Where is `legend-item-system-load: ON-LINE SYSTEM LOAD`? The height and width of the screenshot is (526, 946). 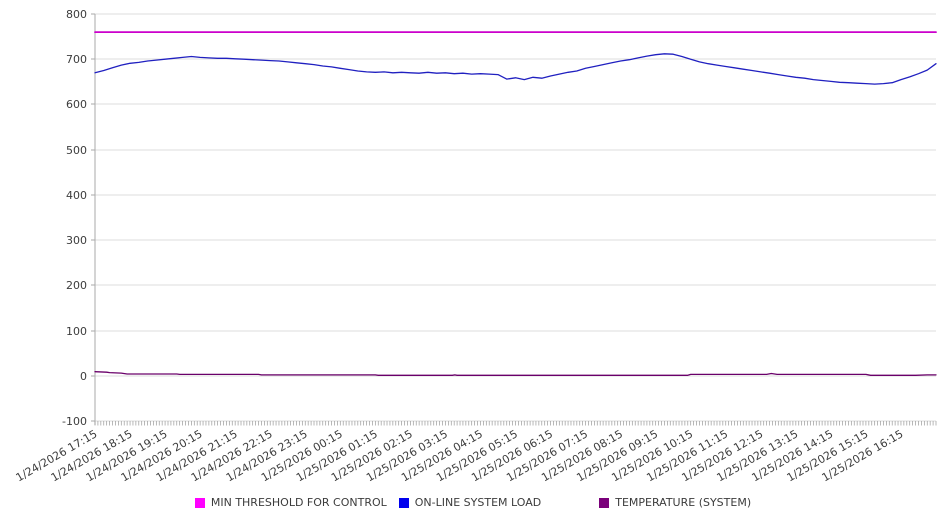
legend-item-system-load: ON-LINE SYSTEM LOAD is located at coordinates (470, 502).